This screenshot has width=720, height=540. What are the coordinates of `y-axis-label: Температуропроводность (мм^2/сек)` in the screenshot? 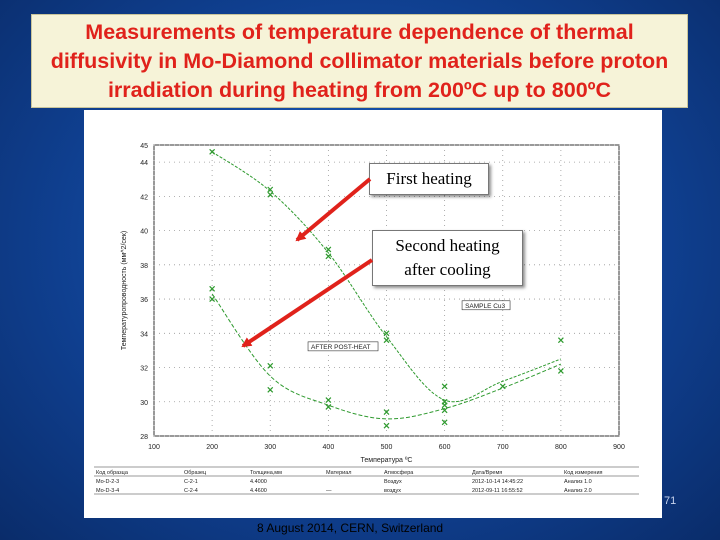 It's located at (124, 290).